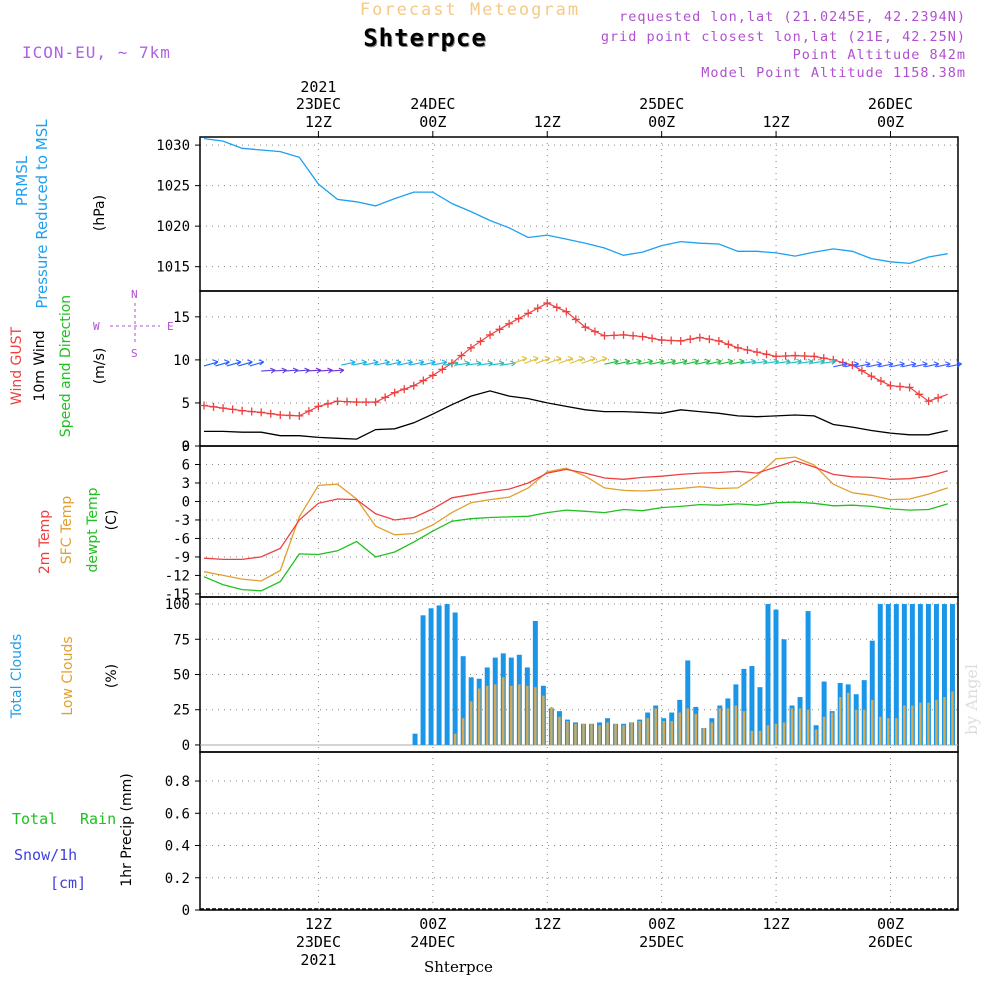  Describe the element at coordinates (783, 37) in the screenshot. I see `gridpoint-coords: grid point closest lon,lat (21E, 42.25N)` at that location.